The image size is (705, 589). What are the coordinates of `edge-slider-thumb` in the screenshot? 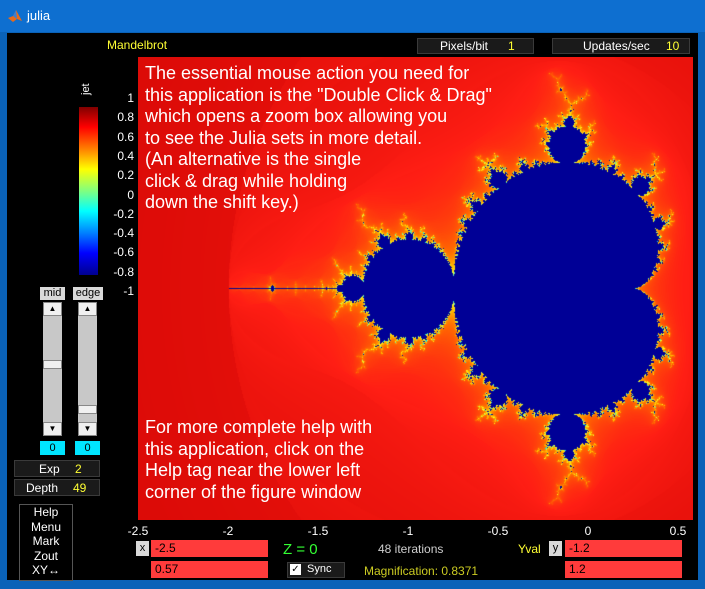 It's located at (87, 410).